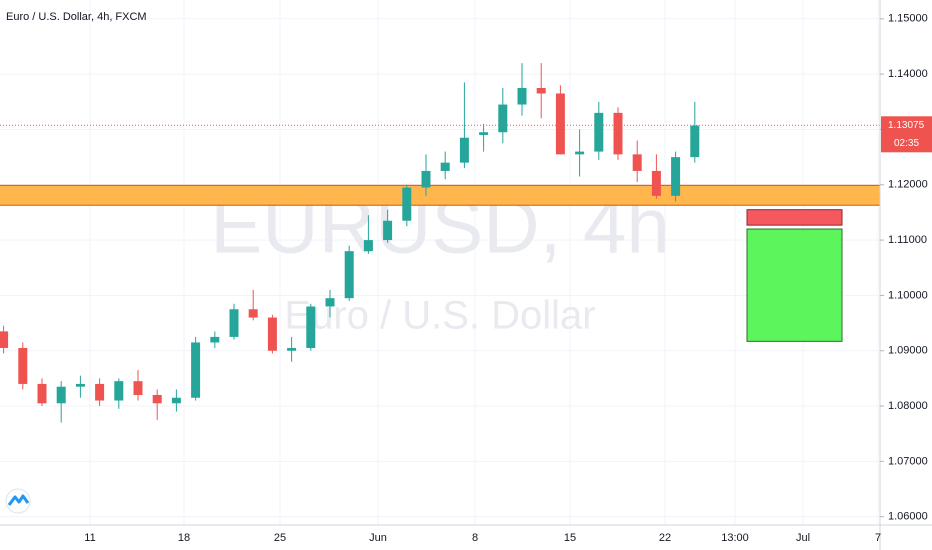 This screenshot has width=932, height=550. I want to click on y-tick-label: 1.11000, so click(907, 240).